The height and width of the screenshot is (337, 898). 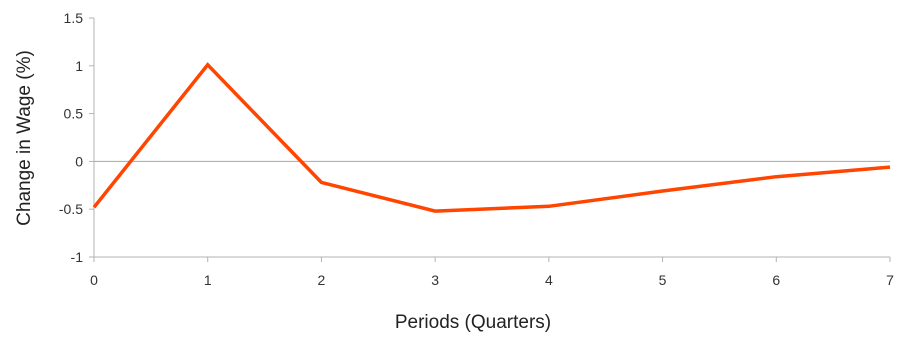 I want to click on y-tick-label: -0.5, so click(x=71, y=209).